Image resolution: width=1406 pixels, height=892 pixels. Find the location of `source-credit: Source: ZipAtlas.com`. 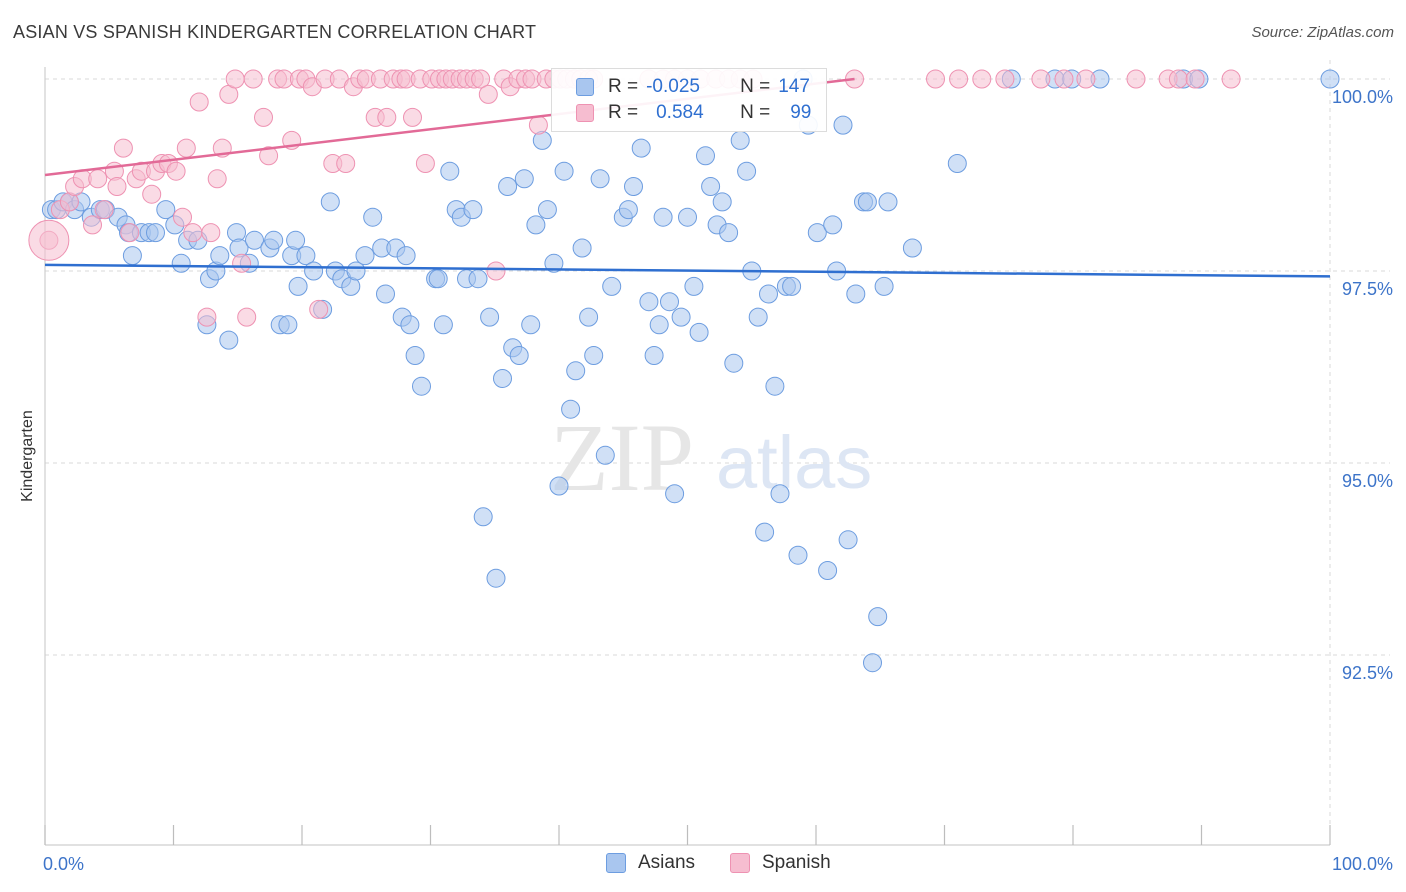

source-credit: Source: ZipAtlas.com is located at coordinates (1322, 32).